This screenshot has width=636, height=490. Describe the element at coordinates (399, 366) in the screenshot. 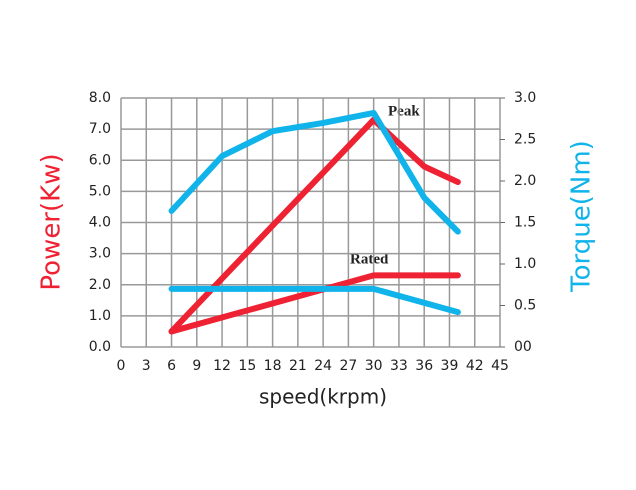

I see `x-tick-label: 33` at that location.